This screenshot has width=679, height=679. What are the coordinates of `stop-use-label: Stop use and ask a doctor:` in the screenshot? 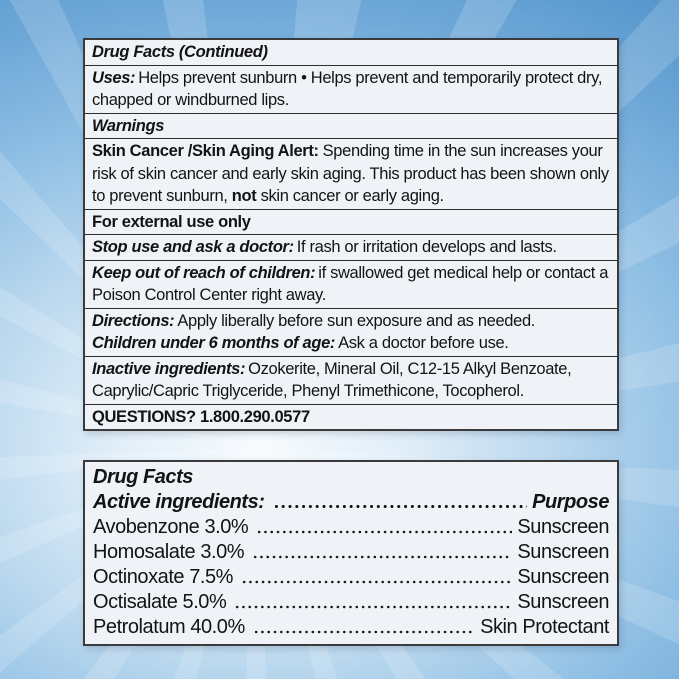 It's located at (193, 247).